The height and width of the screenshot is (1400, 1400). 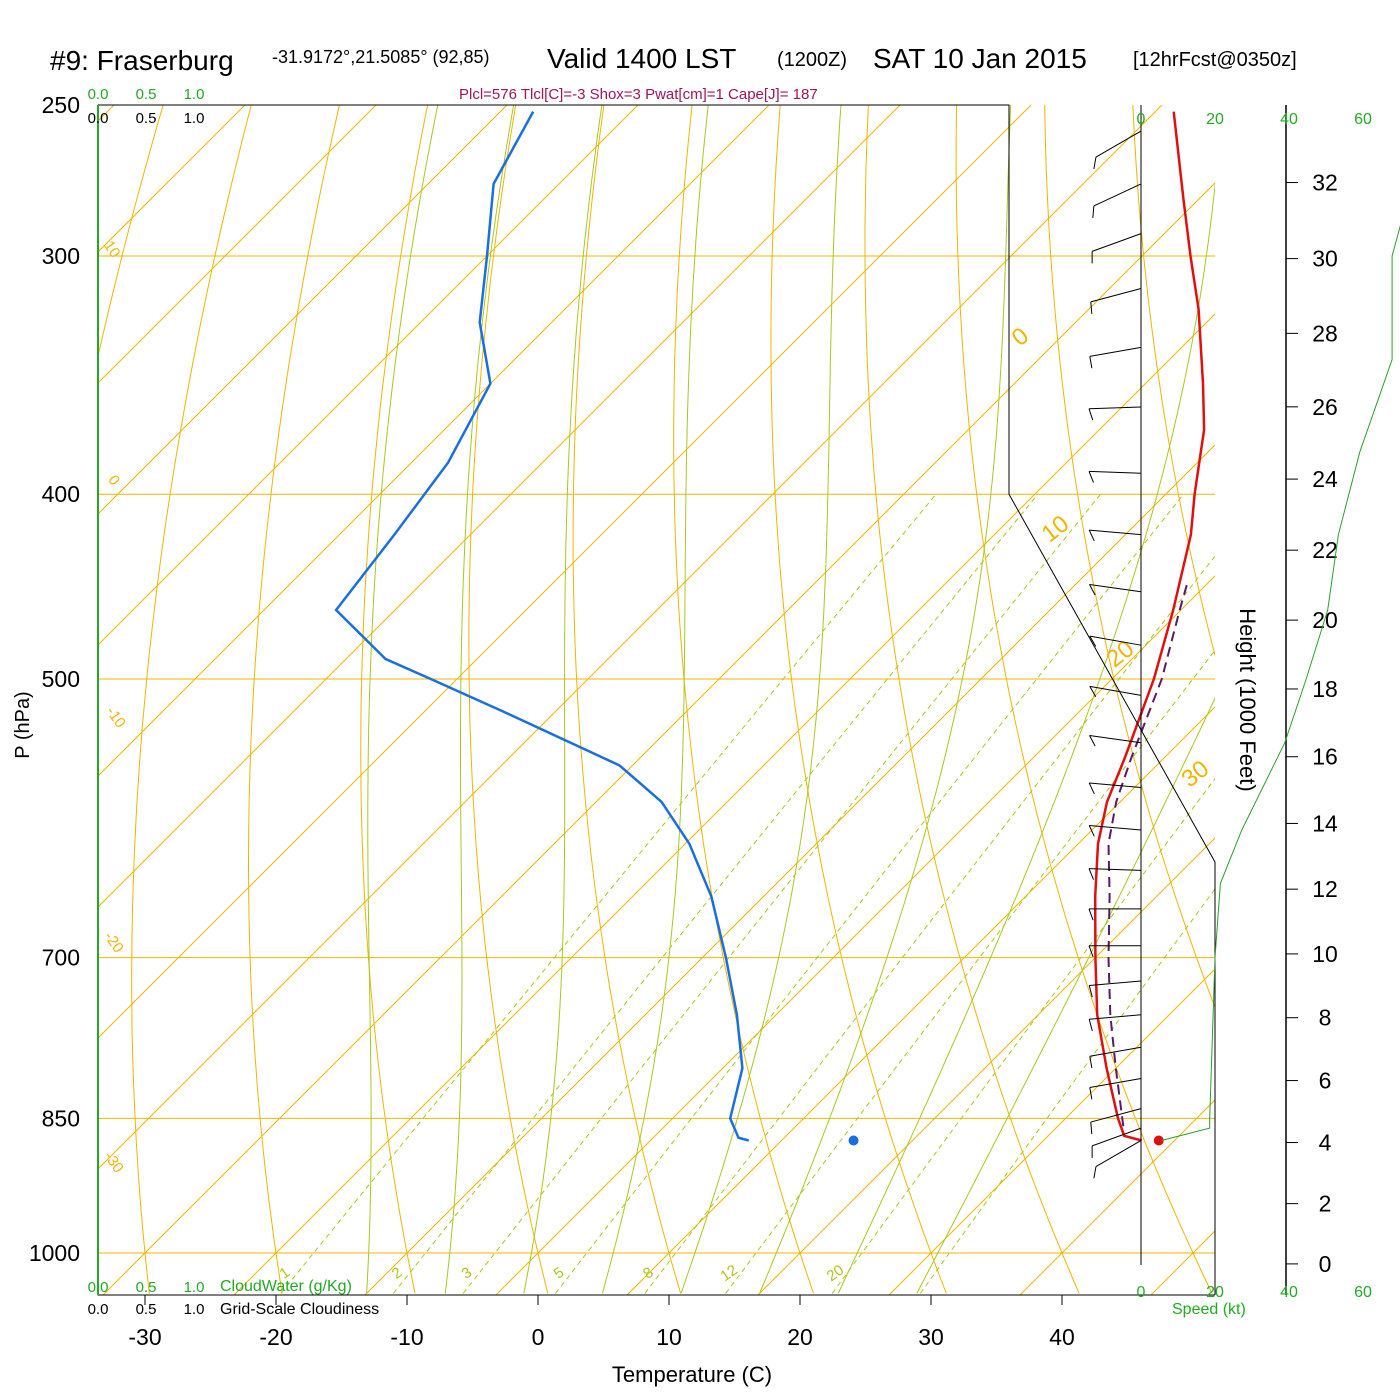 What do you see at coordinates (144, 1337) in the screenshot?
I see `temperature-tick-label: -30` at bounding box center [144, 1337].